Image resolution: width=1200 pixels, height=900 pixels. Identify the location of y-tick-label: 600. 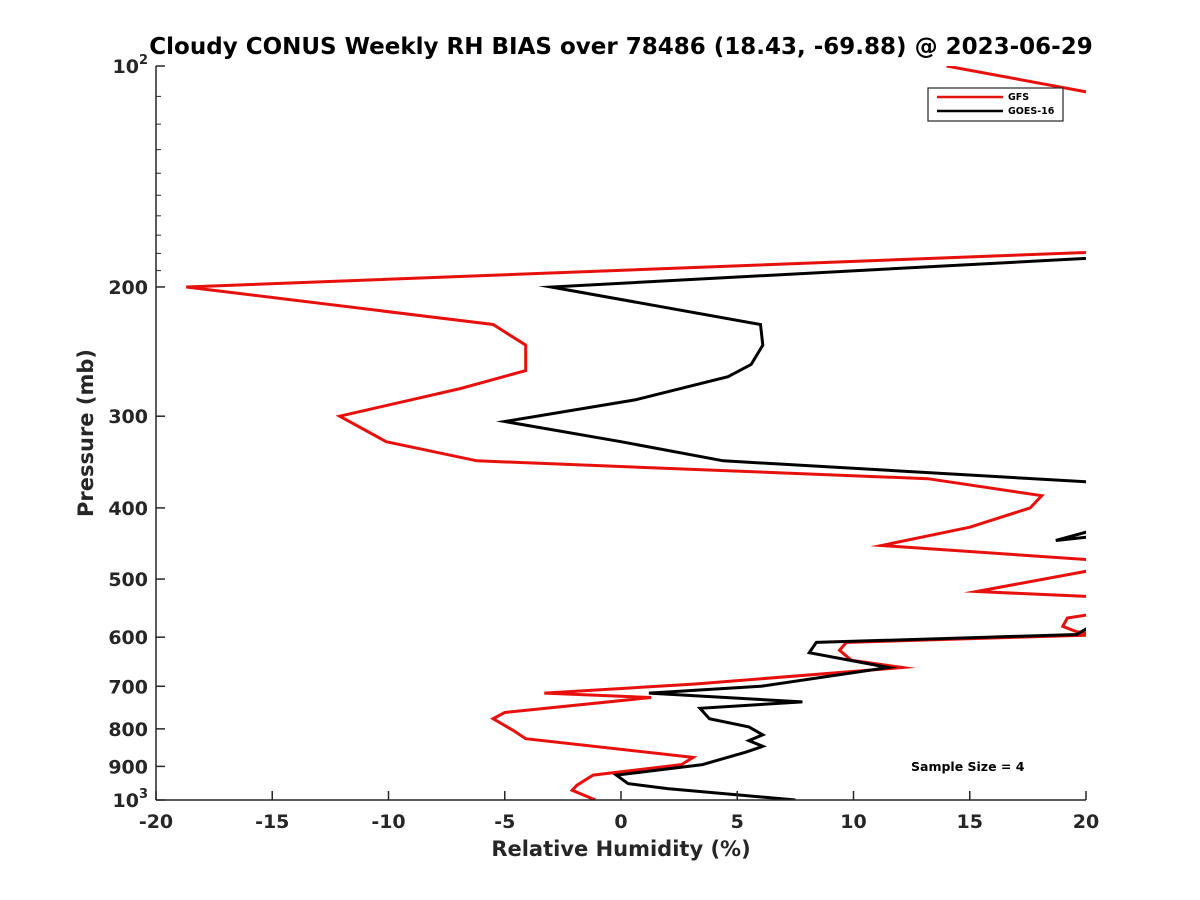
(128, 638).